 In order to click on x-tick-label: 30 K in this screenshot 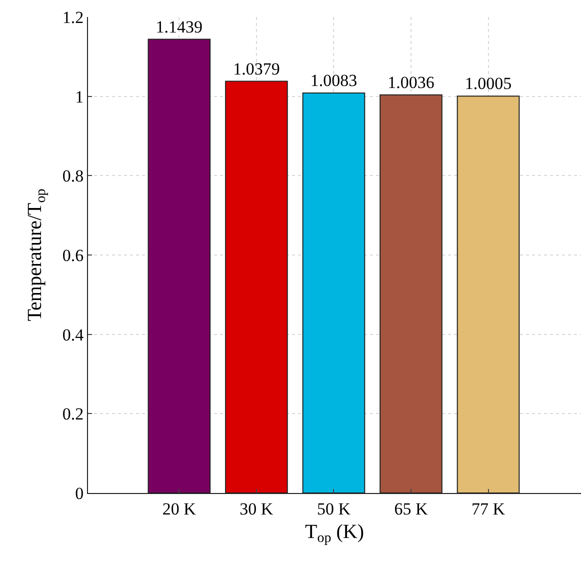, I will do `click(257, 508)`.